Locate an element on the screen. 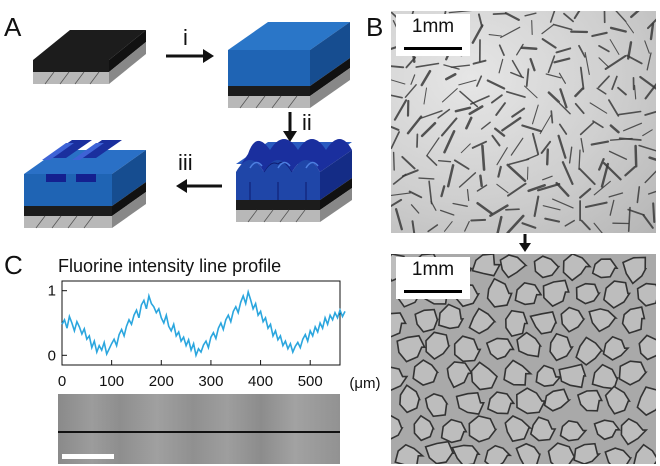  x-tick-label: 0 is located at coordinates (62, 381).